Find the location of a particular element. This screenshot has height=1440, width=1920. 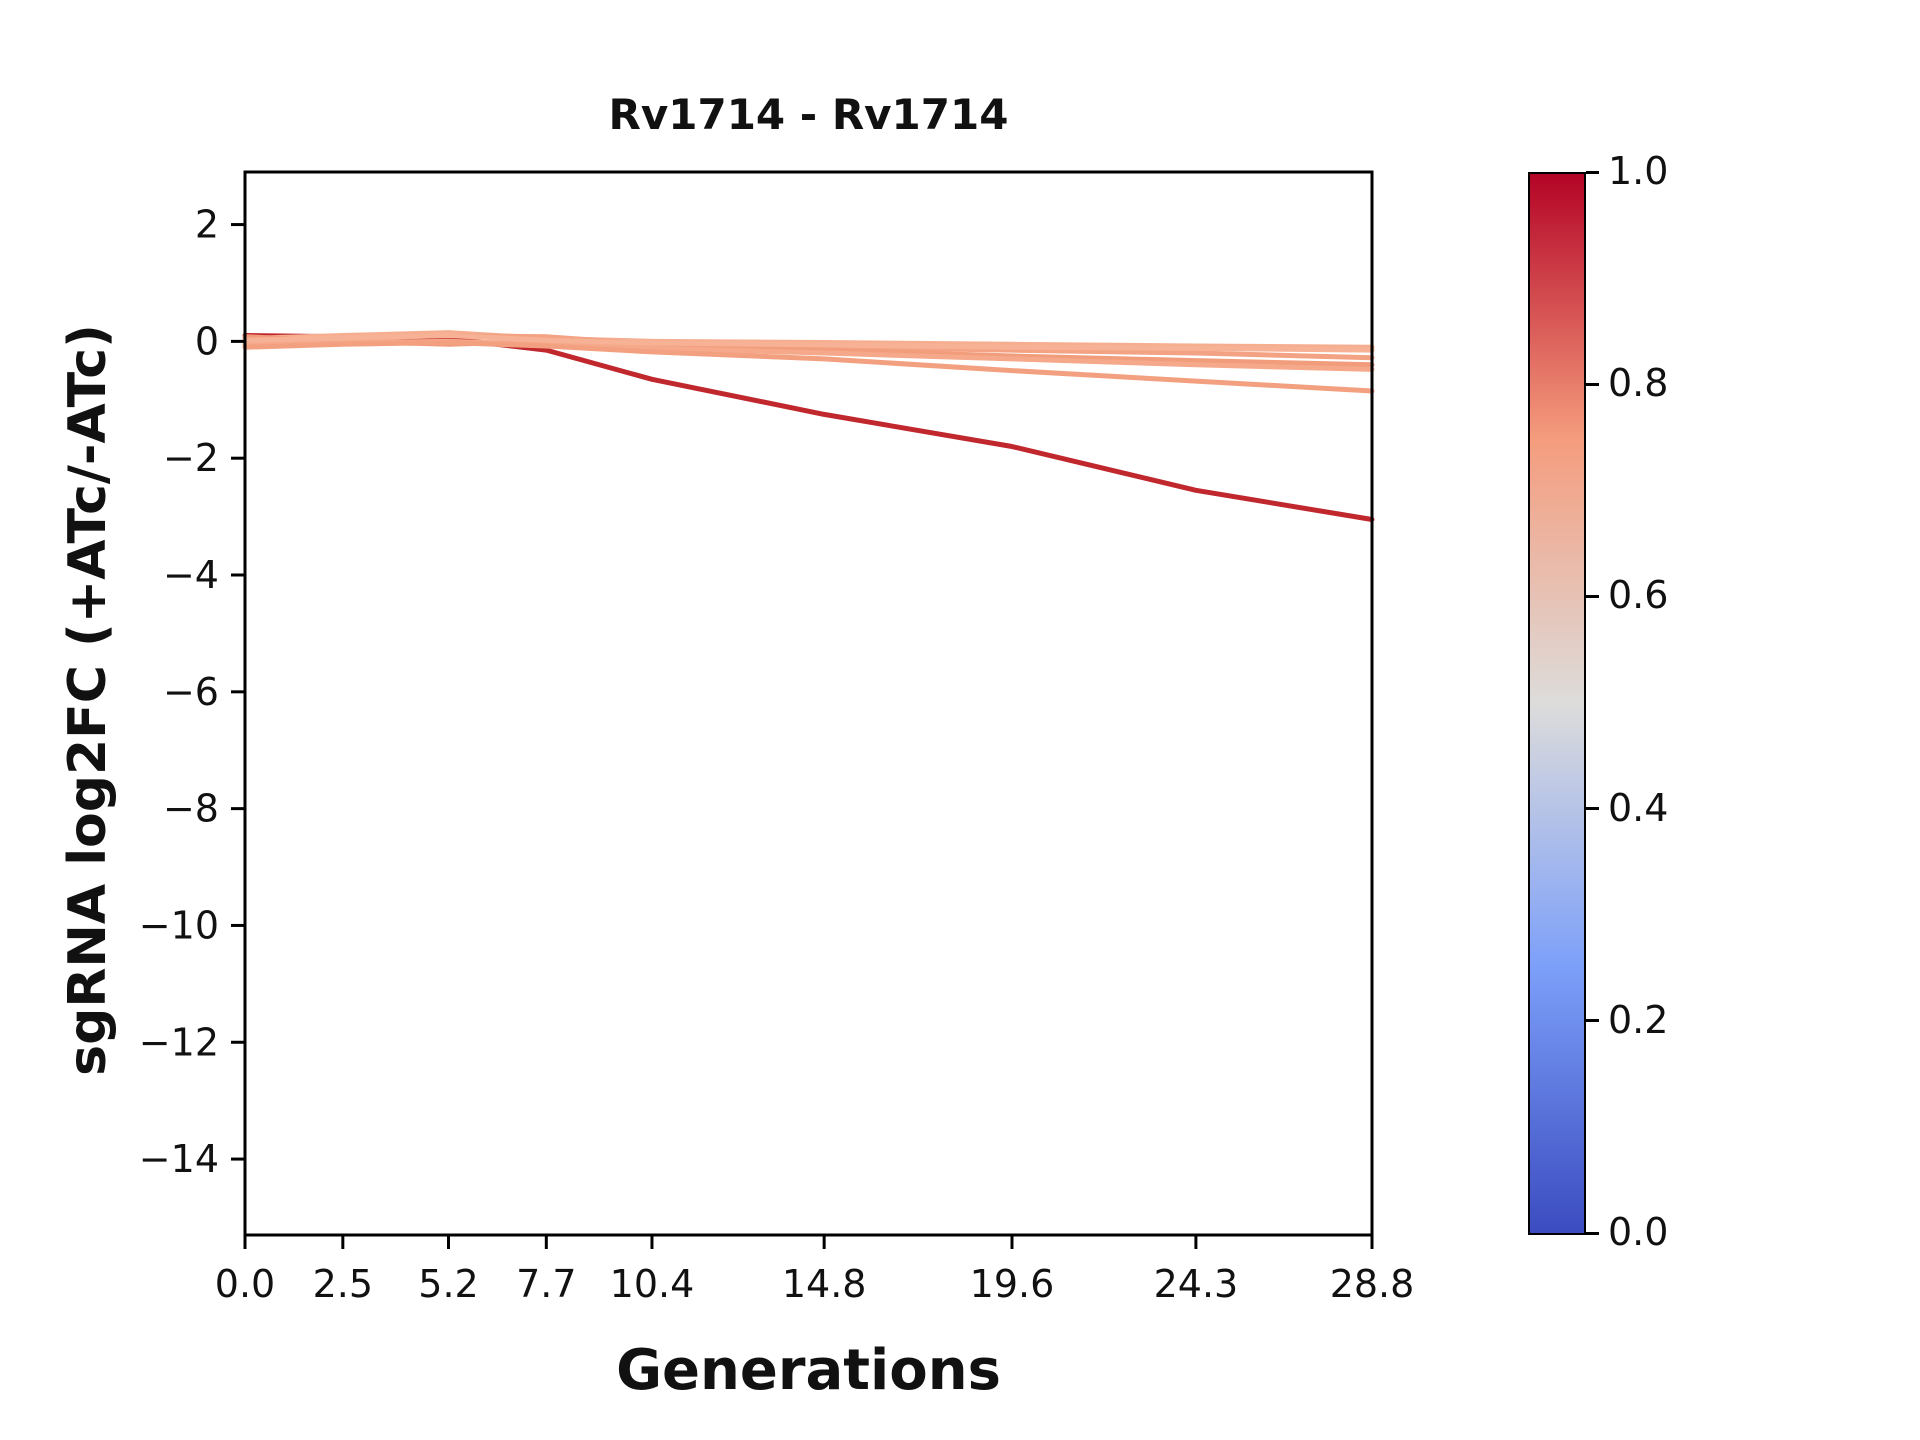

x-tick-label: 5.2 is located at coordinates (448, 1284).